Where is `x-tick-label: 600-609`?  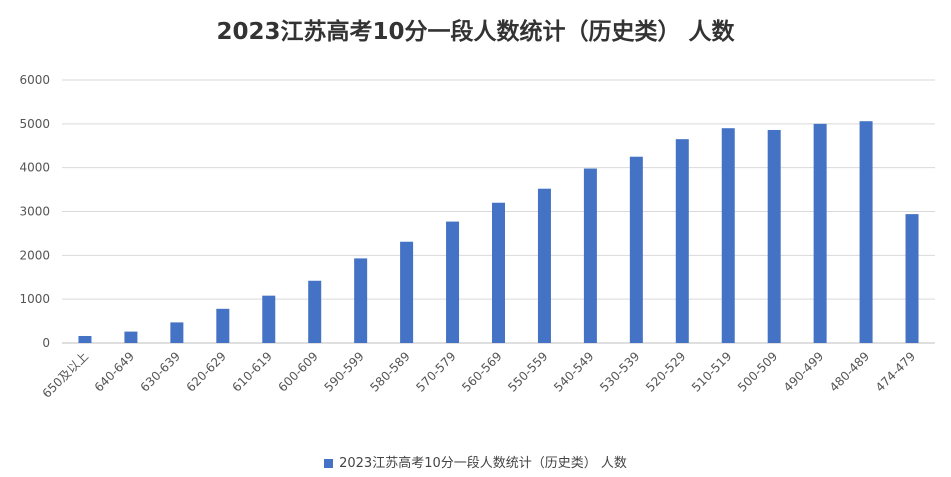
x-tick-label: 600-609 is located at coordinates (297, 371).